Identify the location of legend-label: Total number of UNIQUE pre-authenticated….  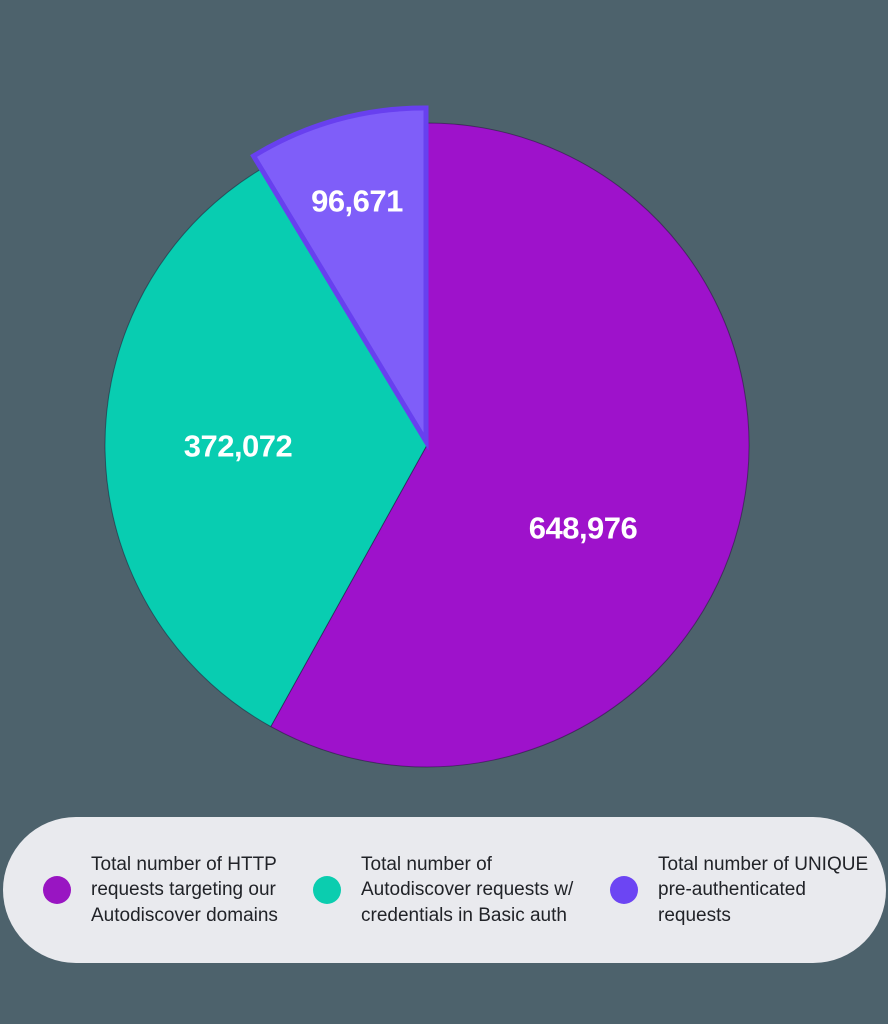
(763, 890).